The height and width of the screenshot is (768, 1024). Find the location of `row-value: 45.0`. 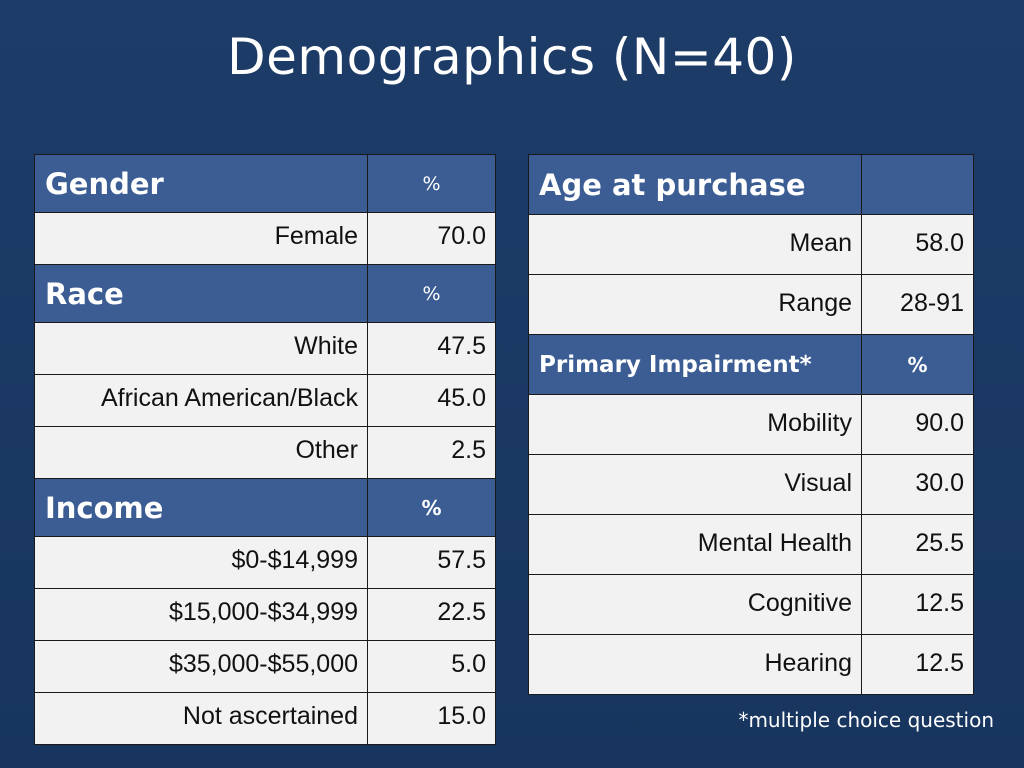

row-value: 45.0 is located at coordinates (431, 400).